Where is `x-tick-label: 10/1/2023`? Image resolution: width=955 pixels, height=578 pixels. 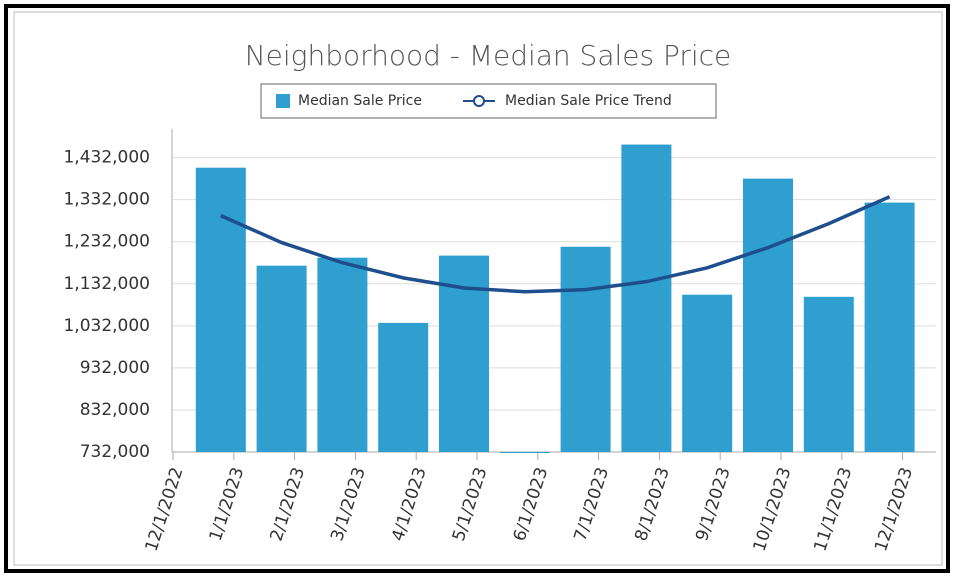
x-tick-label: 10/1/2023 is located at coordinates (773, 509).